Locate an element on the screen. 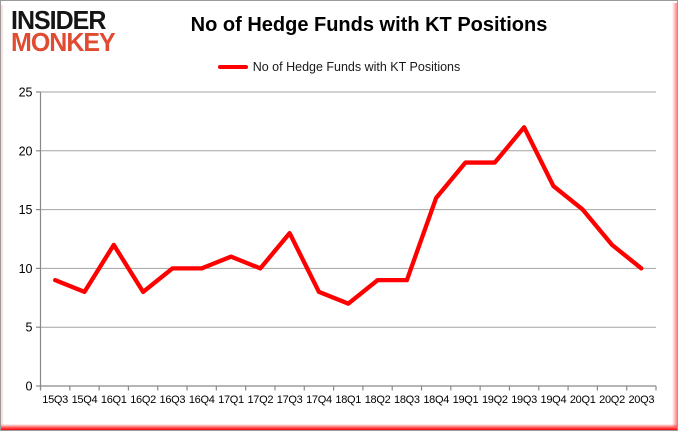  x-axis-tick-label: 17Q4 is located at coordinates (319, 400).